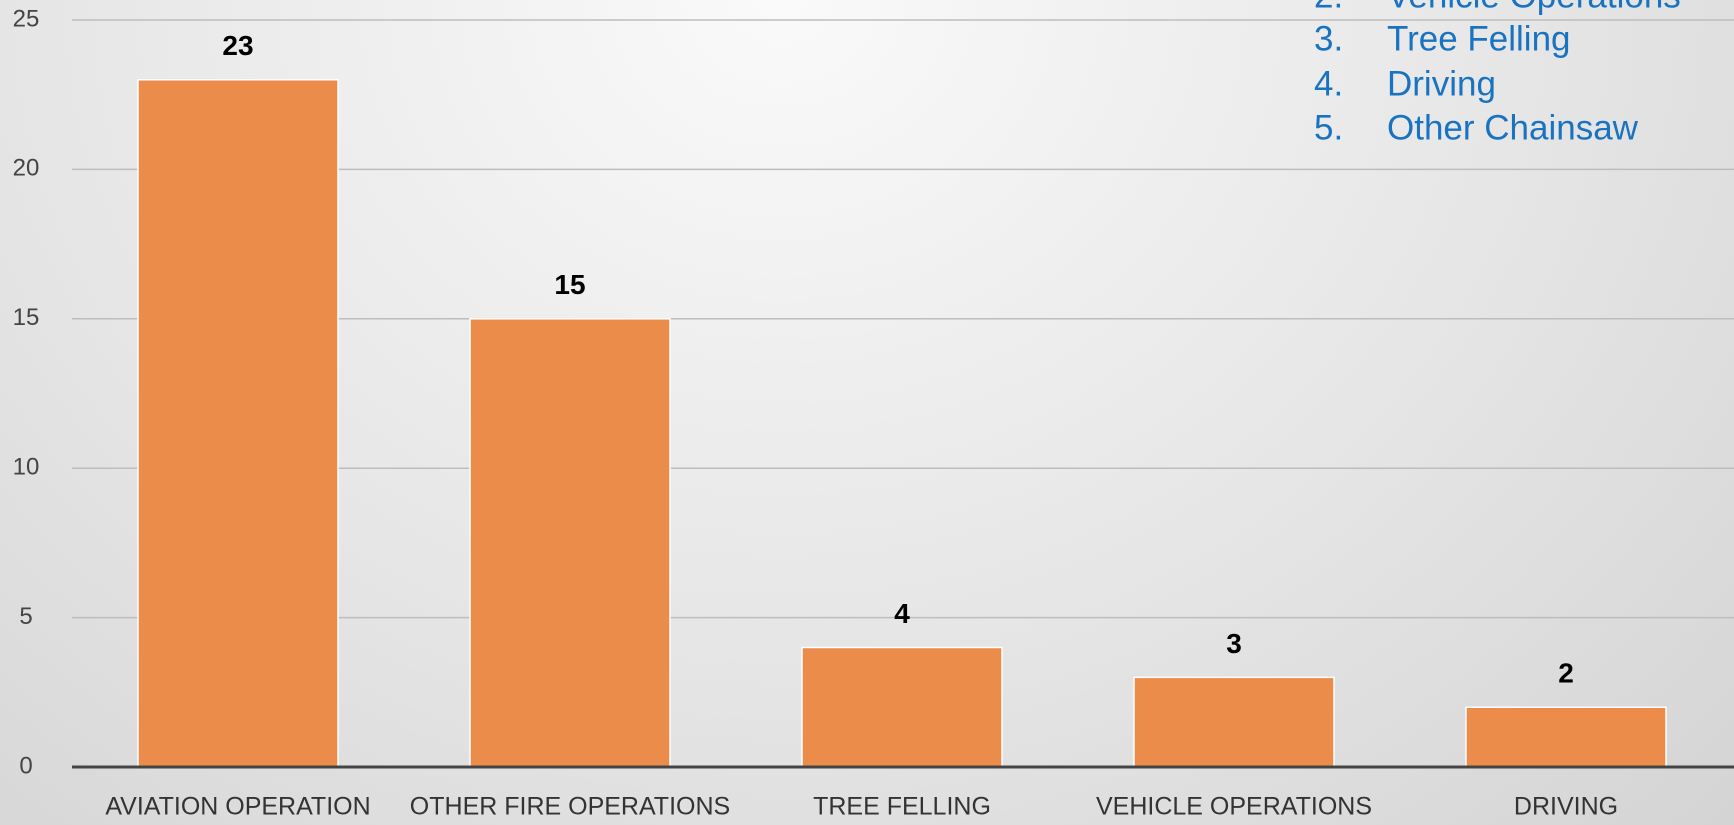 This screenshot has width=1734, height=825. What do you see at coordinates (569, 284) in the screenshot?
I see `data-label: 15` at bounding box center [569, 284].